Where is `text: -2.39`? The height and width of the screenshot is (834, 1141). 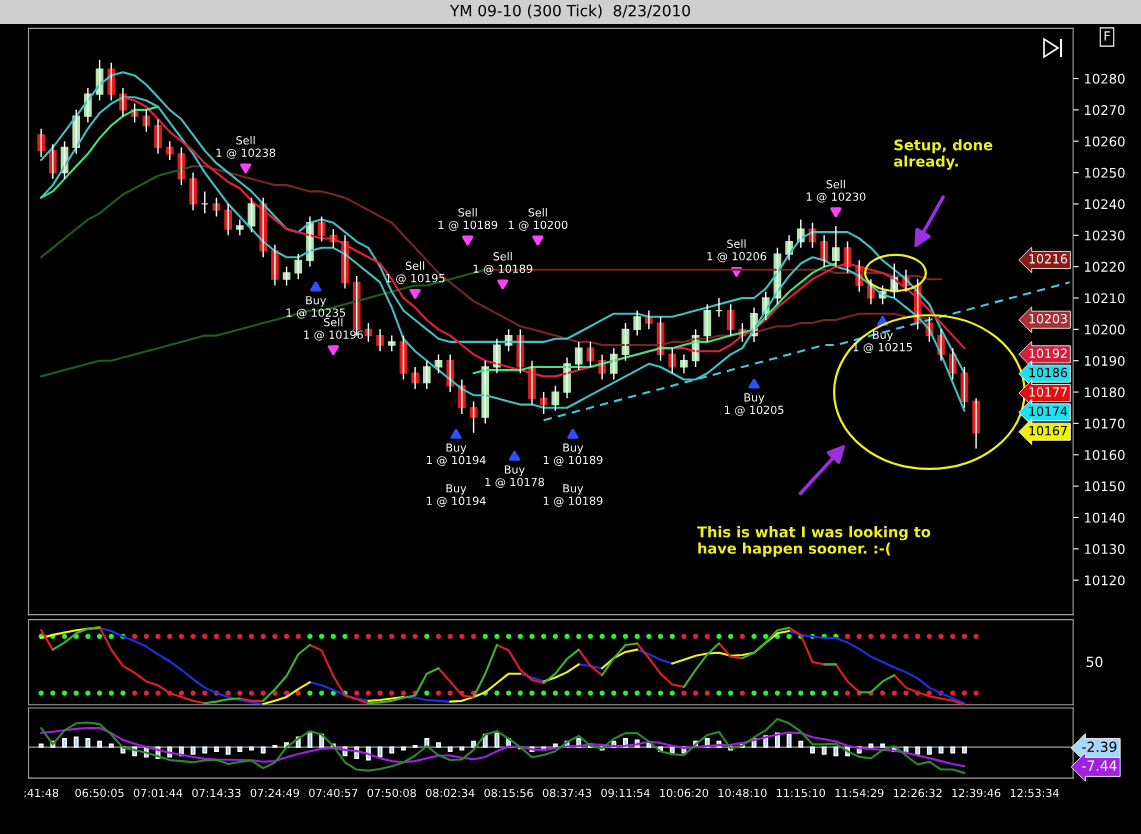 text: -2.39 is located at coordinates (1099, 747).